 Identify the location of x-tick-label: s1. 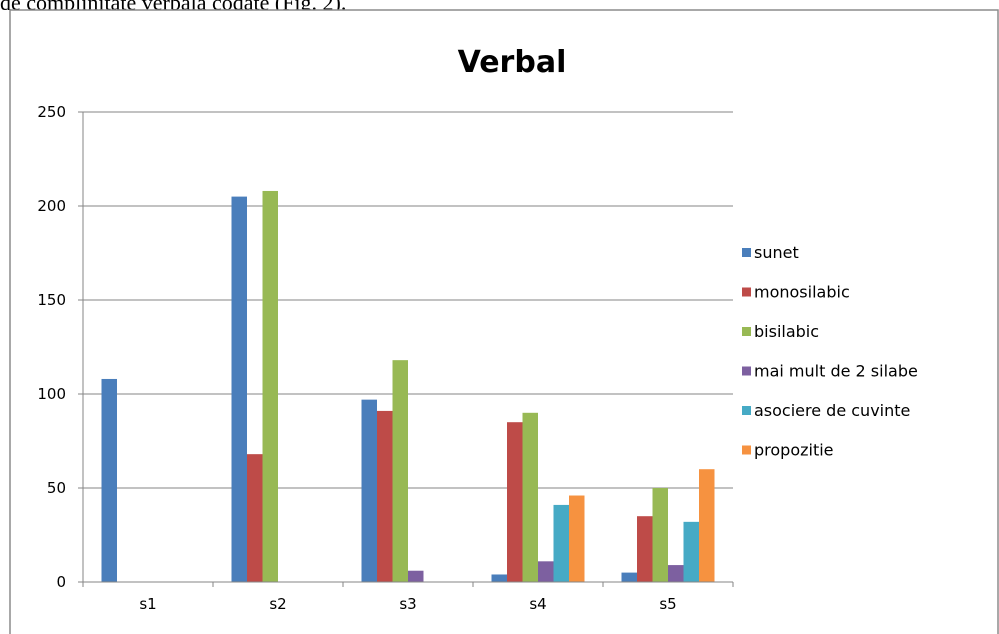
(147, 604).